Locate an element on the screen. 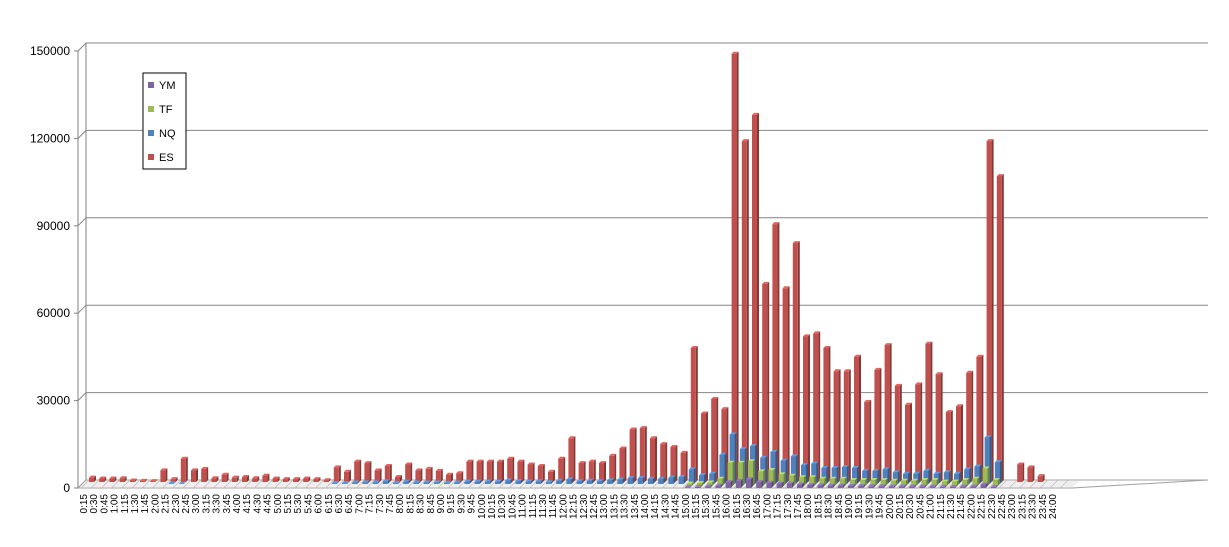 The image size is (1229, 547). x-tick-label: 5:30 is located at coordinates (298, 504).